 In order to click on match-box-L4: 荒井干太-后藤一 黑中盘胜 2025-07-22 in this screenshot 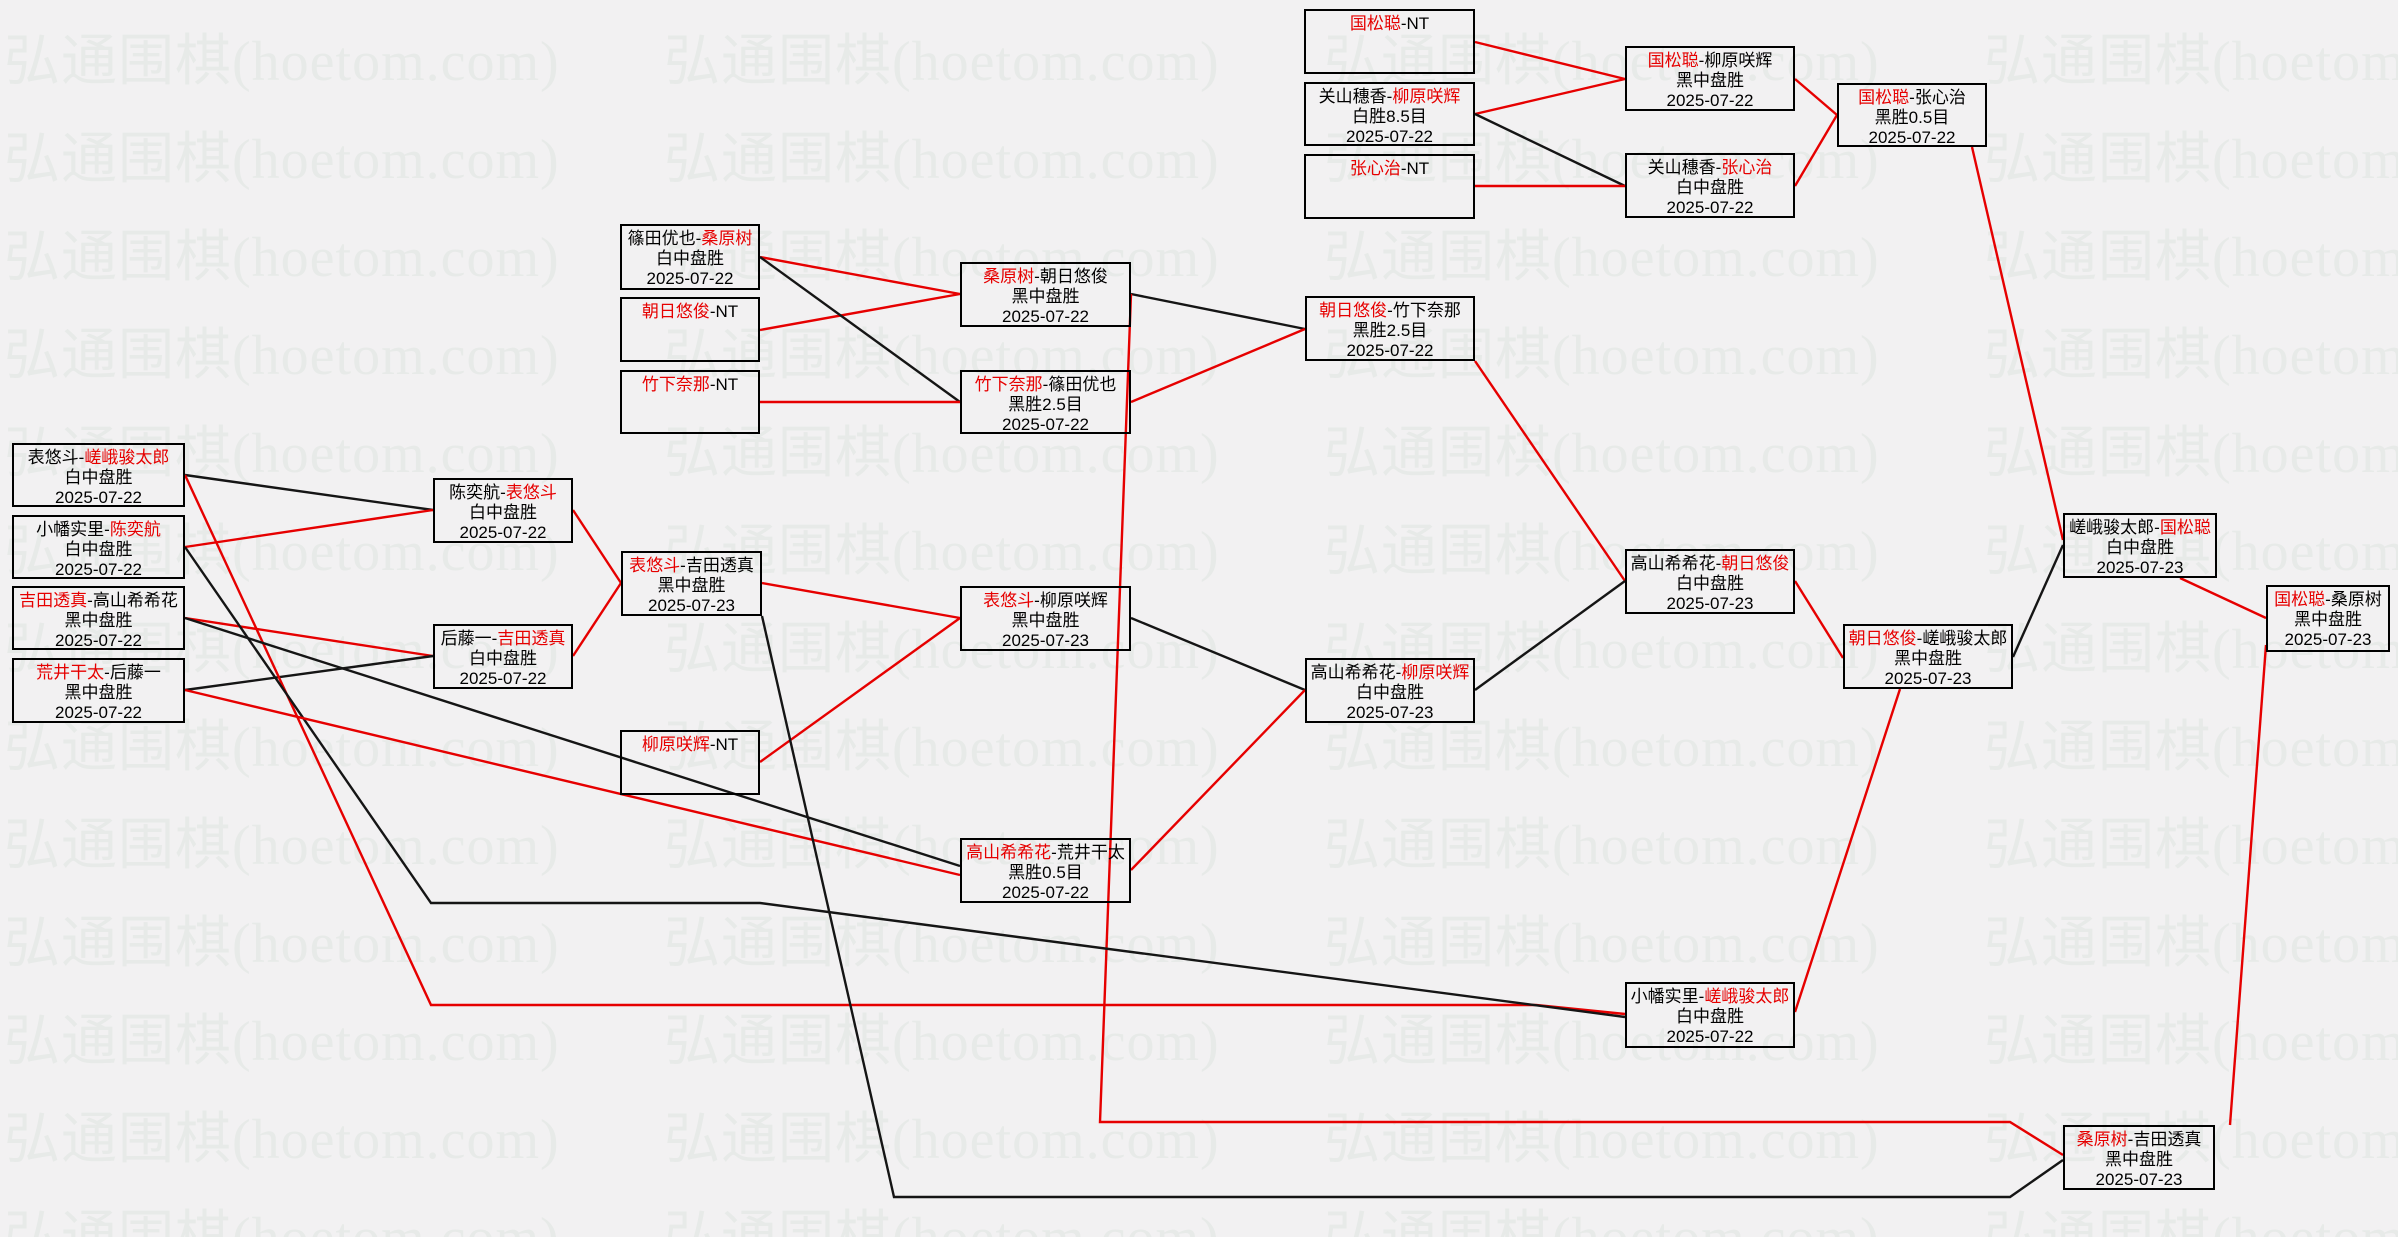, I will do `click(98, 690)`.